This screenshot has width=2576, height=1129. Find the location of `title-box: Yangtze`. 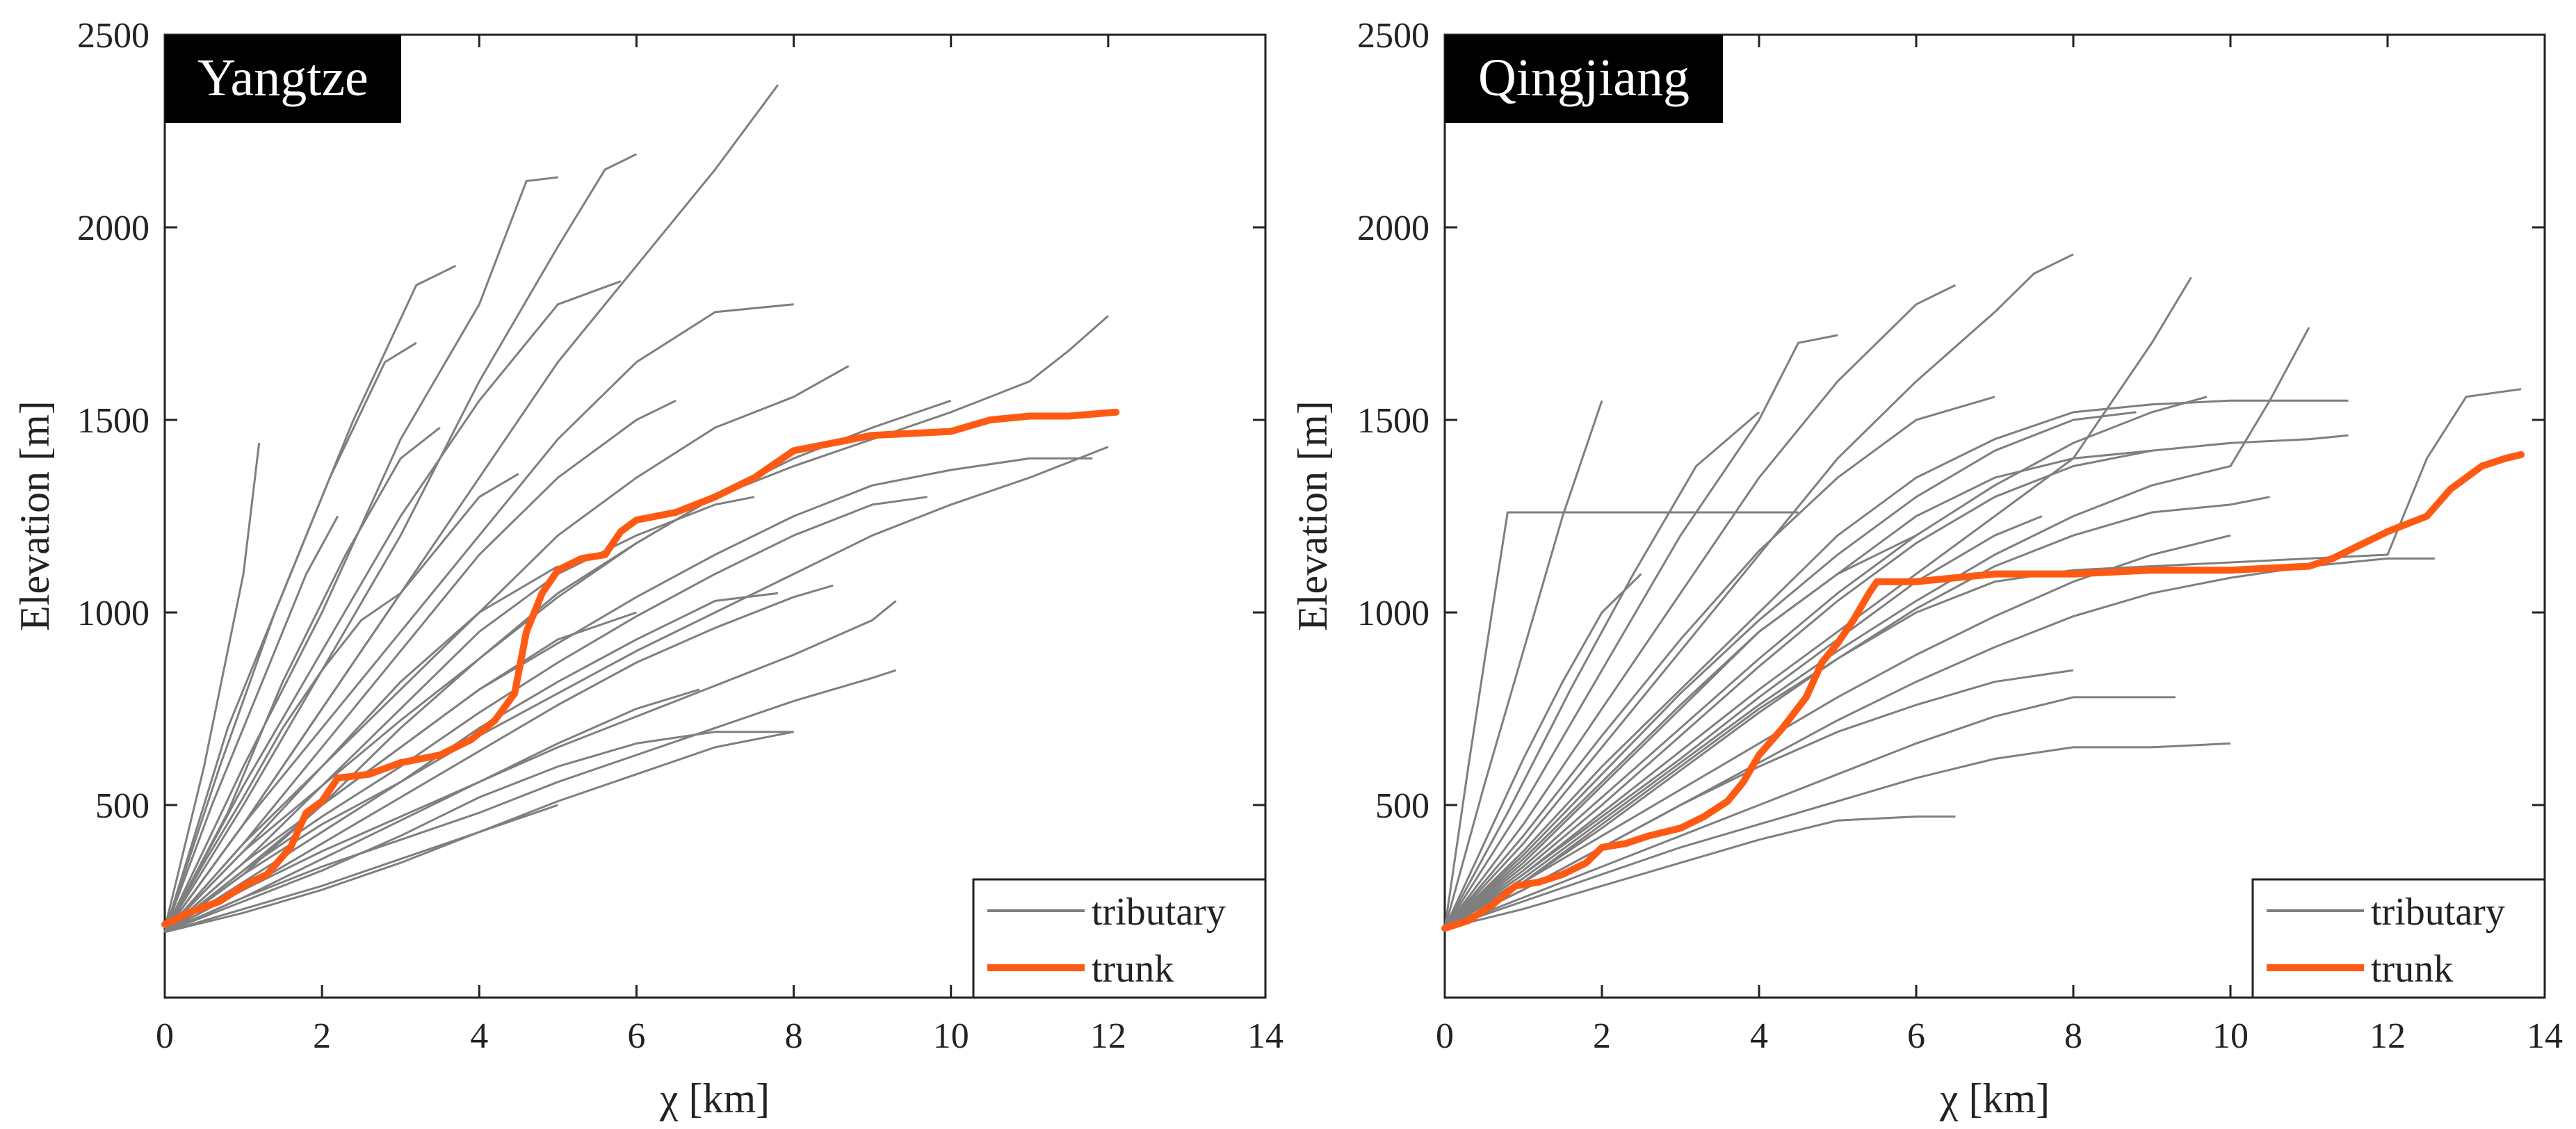

title-box: Yangtze is located at coordinates (283, 79).